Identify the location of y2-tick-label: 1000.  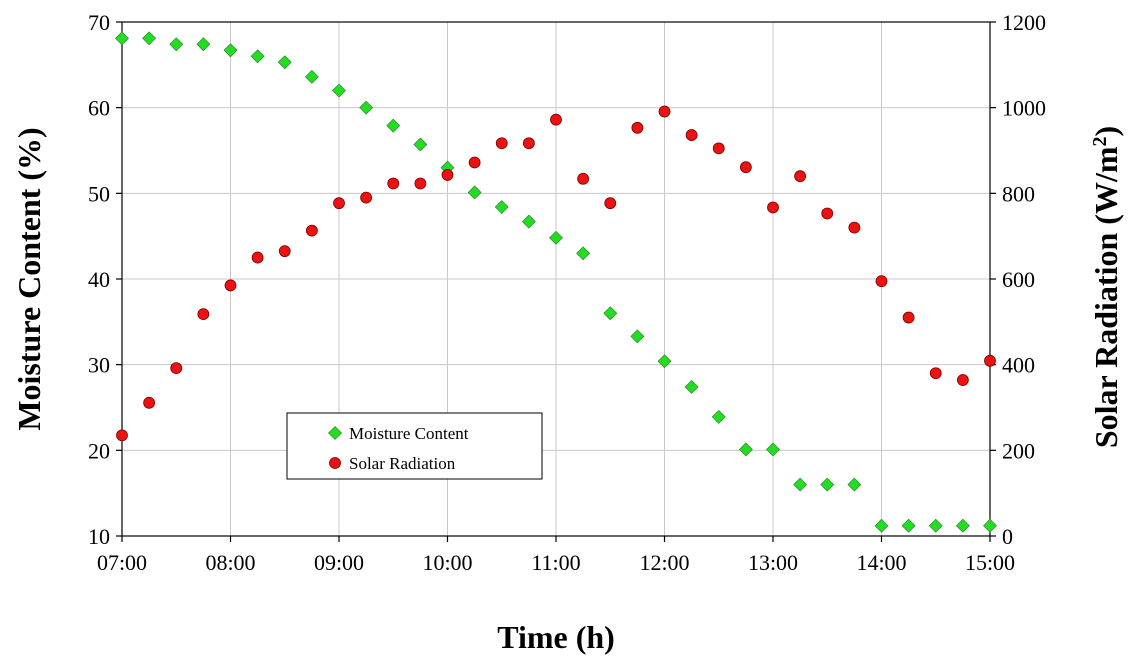
(1024, 108).